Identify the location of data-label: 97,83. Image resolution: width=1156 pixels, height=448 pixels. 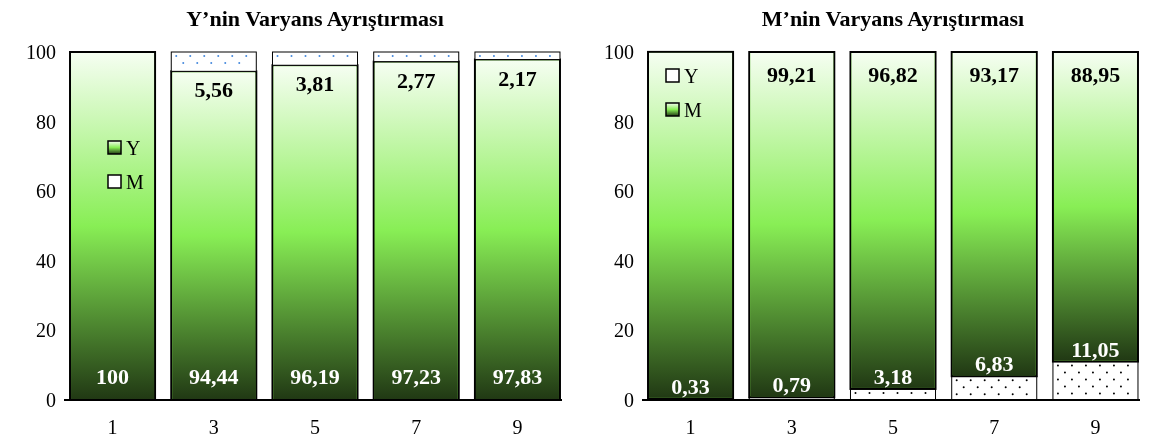
(517, 376).